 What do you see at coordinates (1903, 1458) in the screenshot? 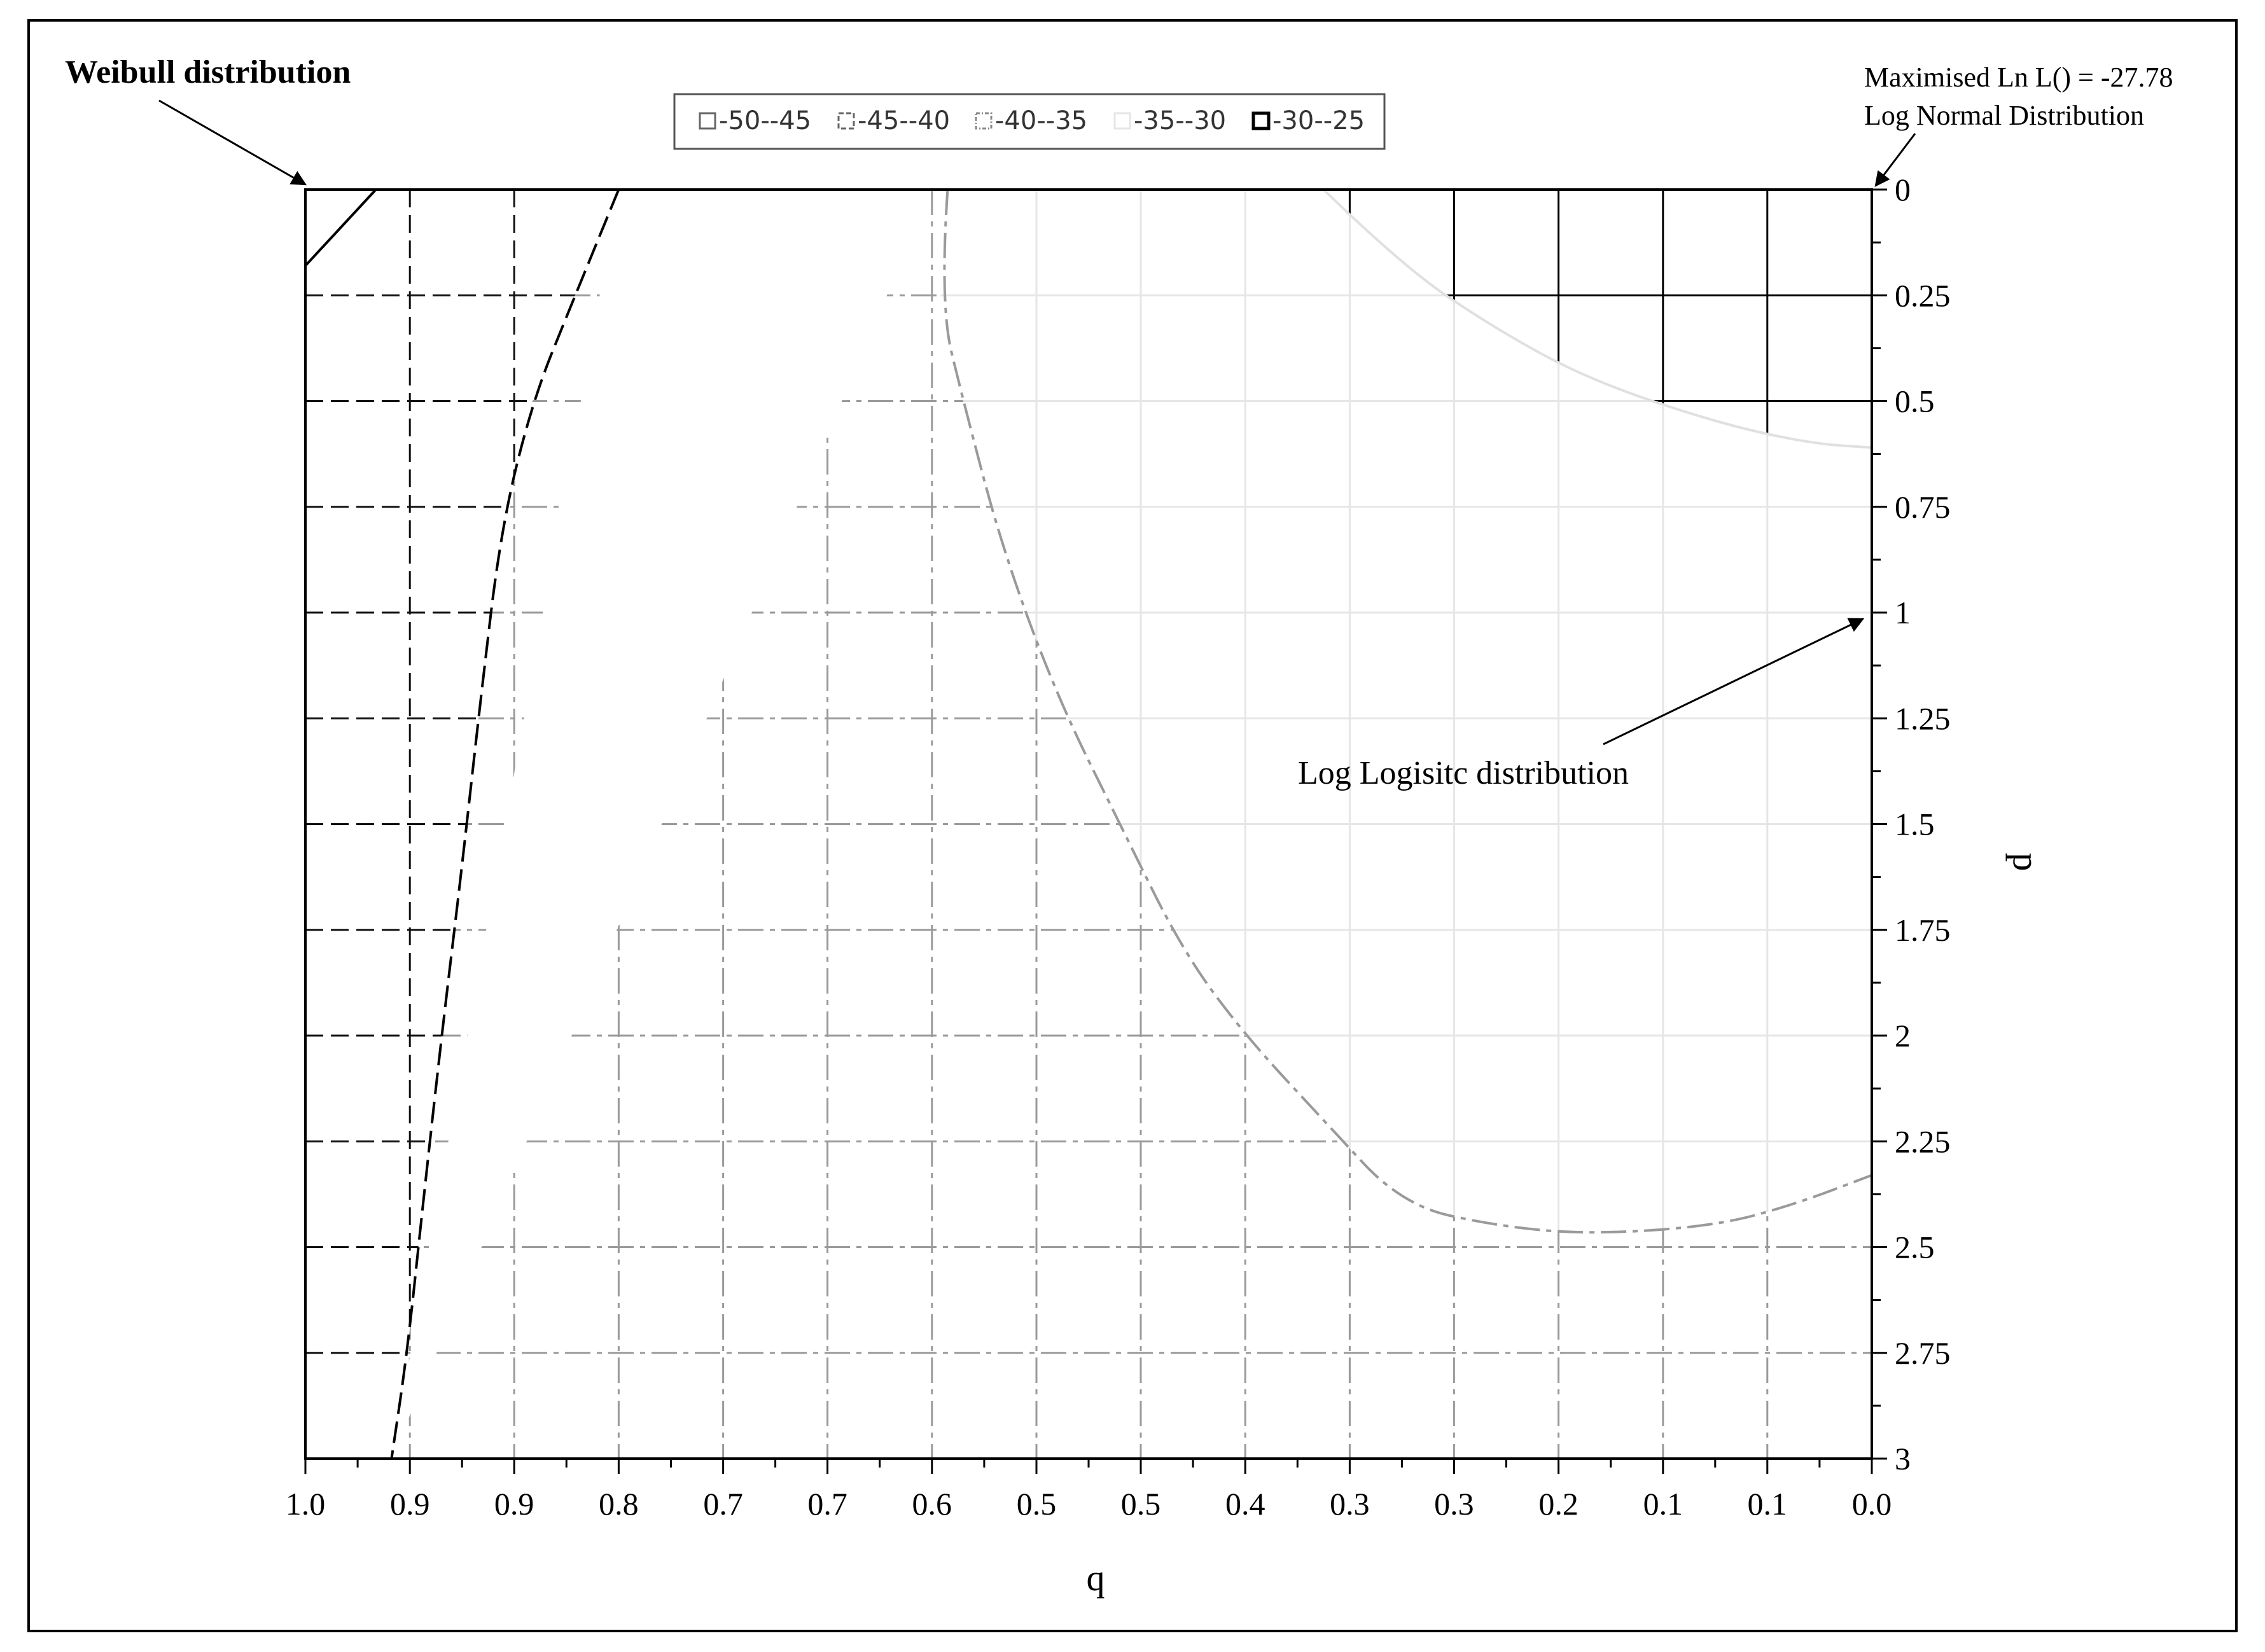
I see `y-tick-label: 3` at bounding box center [1903, 1458].